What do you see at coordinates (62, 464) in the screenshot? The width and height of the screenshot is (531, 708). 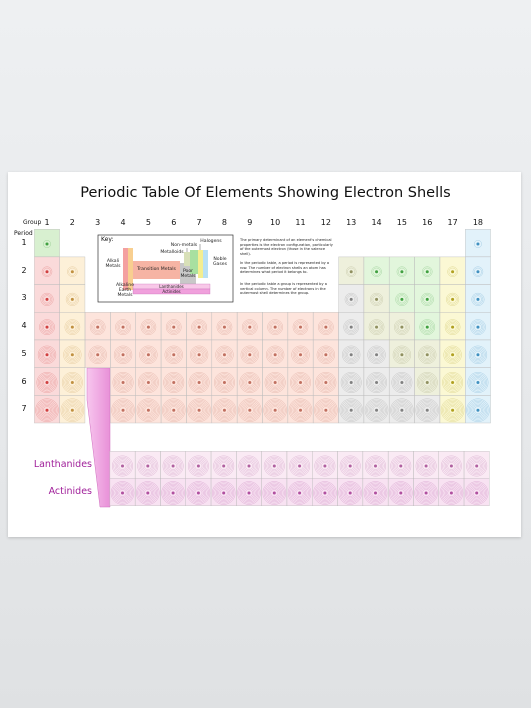 I see `lanthanides-label: Lanthanides` at bounding box center [62, 464].